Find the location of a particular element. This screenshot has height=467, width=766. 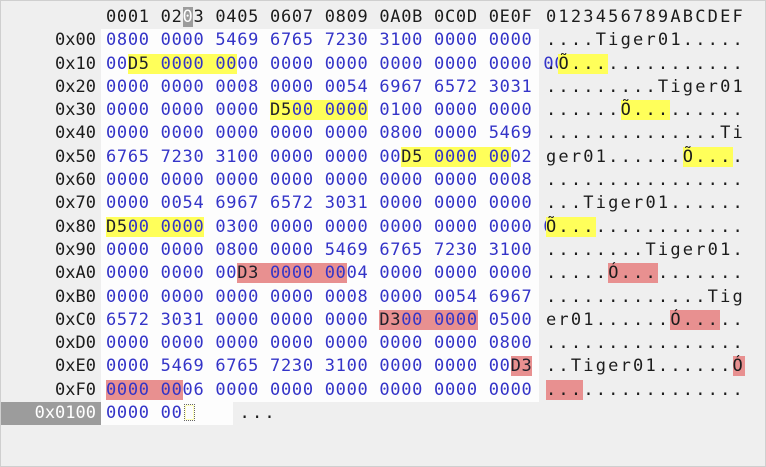

offset-label: 0x00 is located at coordinates (75, 40).